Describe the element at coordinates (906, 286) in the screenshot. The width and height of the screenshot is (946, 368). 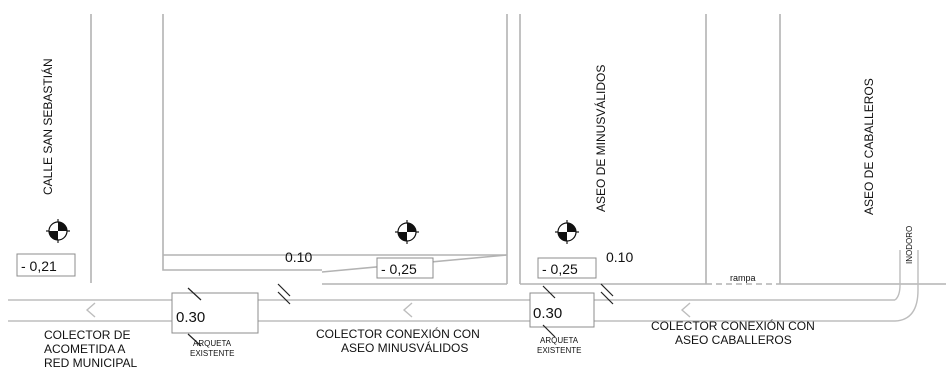
I see `pipe-bend-outer` at that location.